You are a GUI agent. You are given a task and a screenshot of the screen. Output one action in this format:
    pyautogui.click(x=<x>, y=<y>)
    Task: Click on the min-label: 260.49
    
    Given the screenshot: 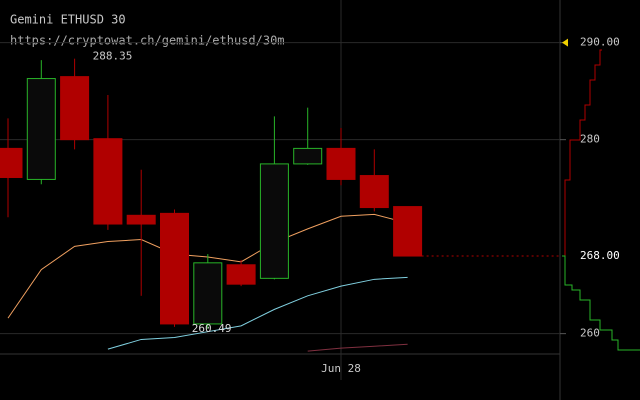 What is the action you would take?
    pyautogui.click(x=212, y=328)
    